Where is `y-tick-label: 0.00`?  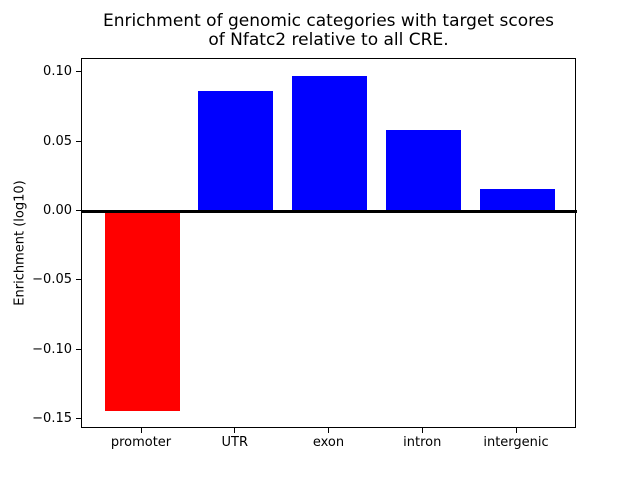 y-tick-label: 0.00 is located at coordinates (57, 210).